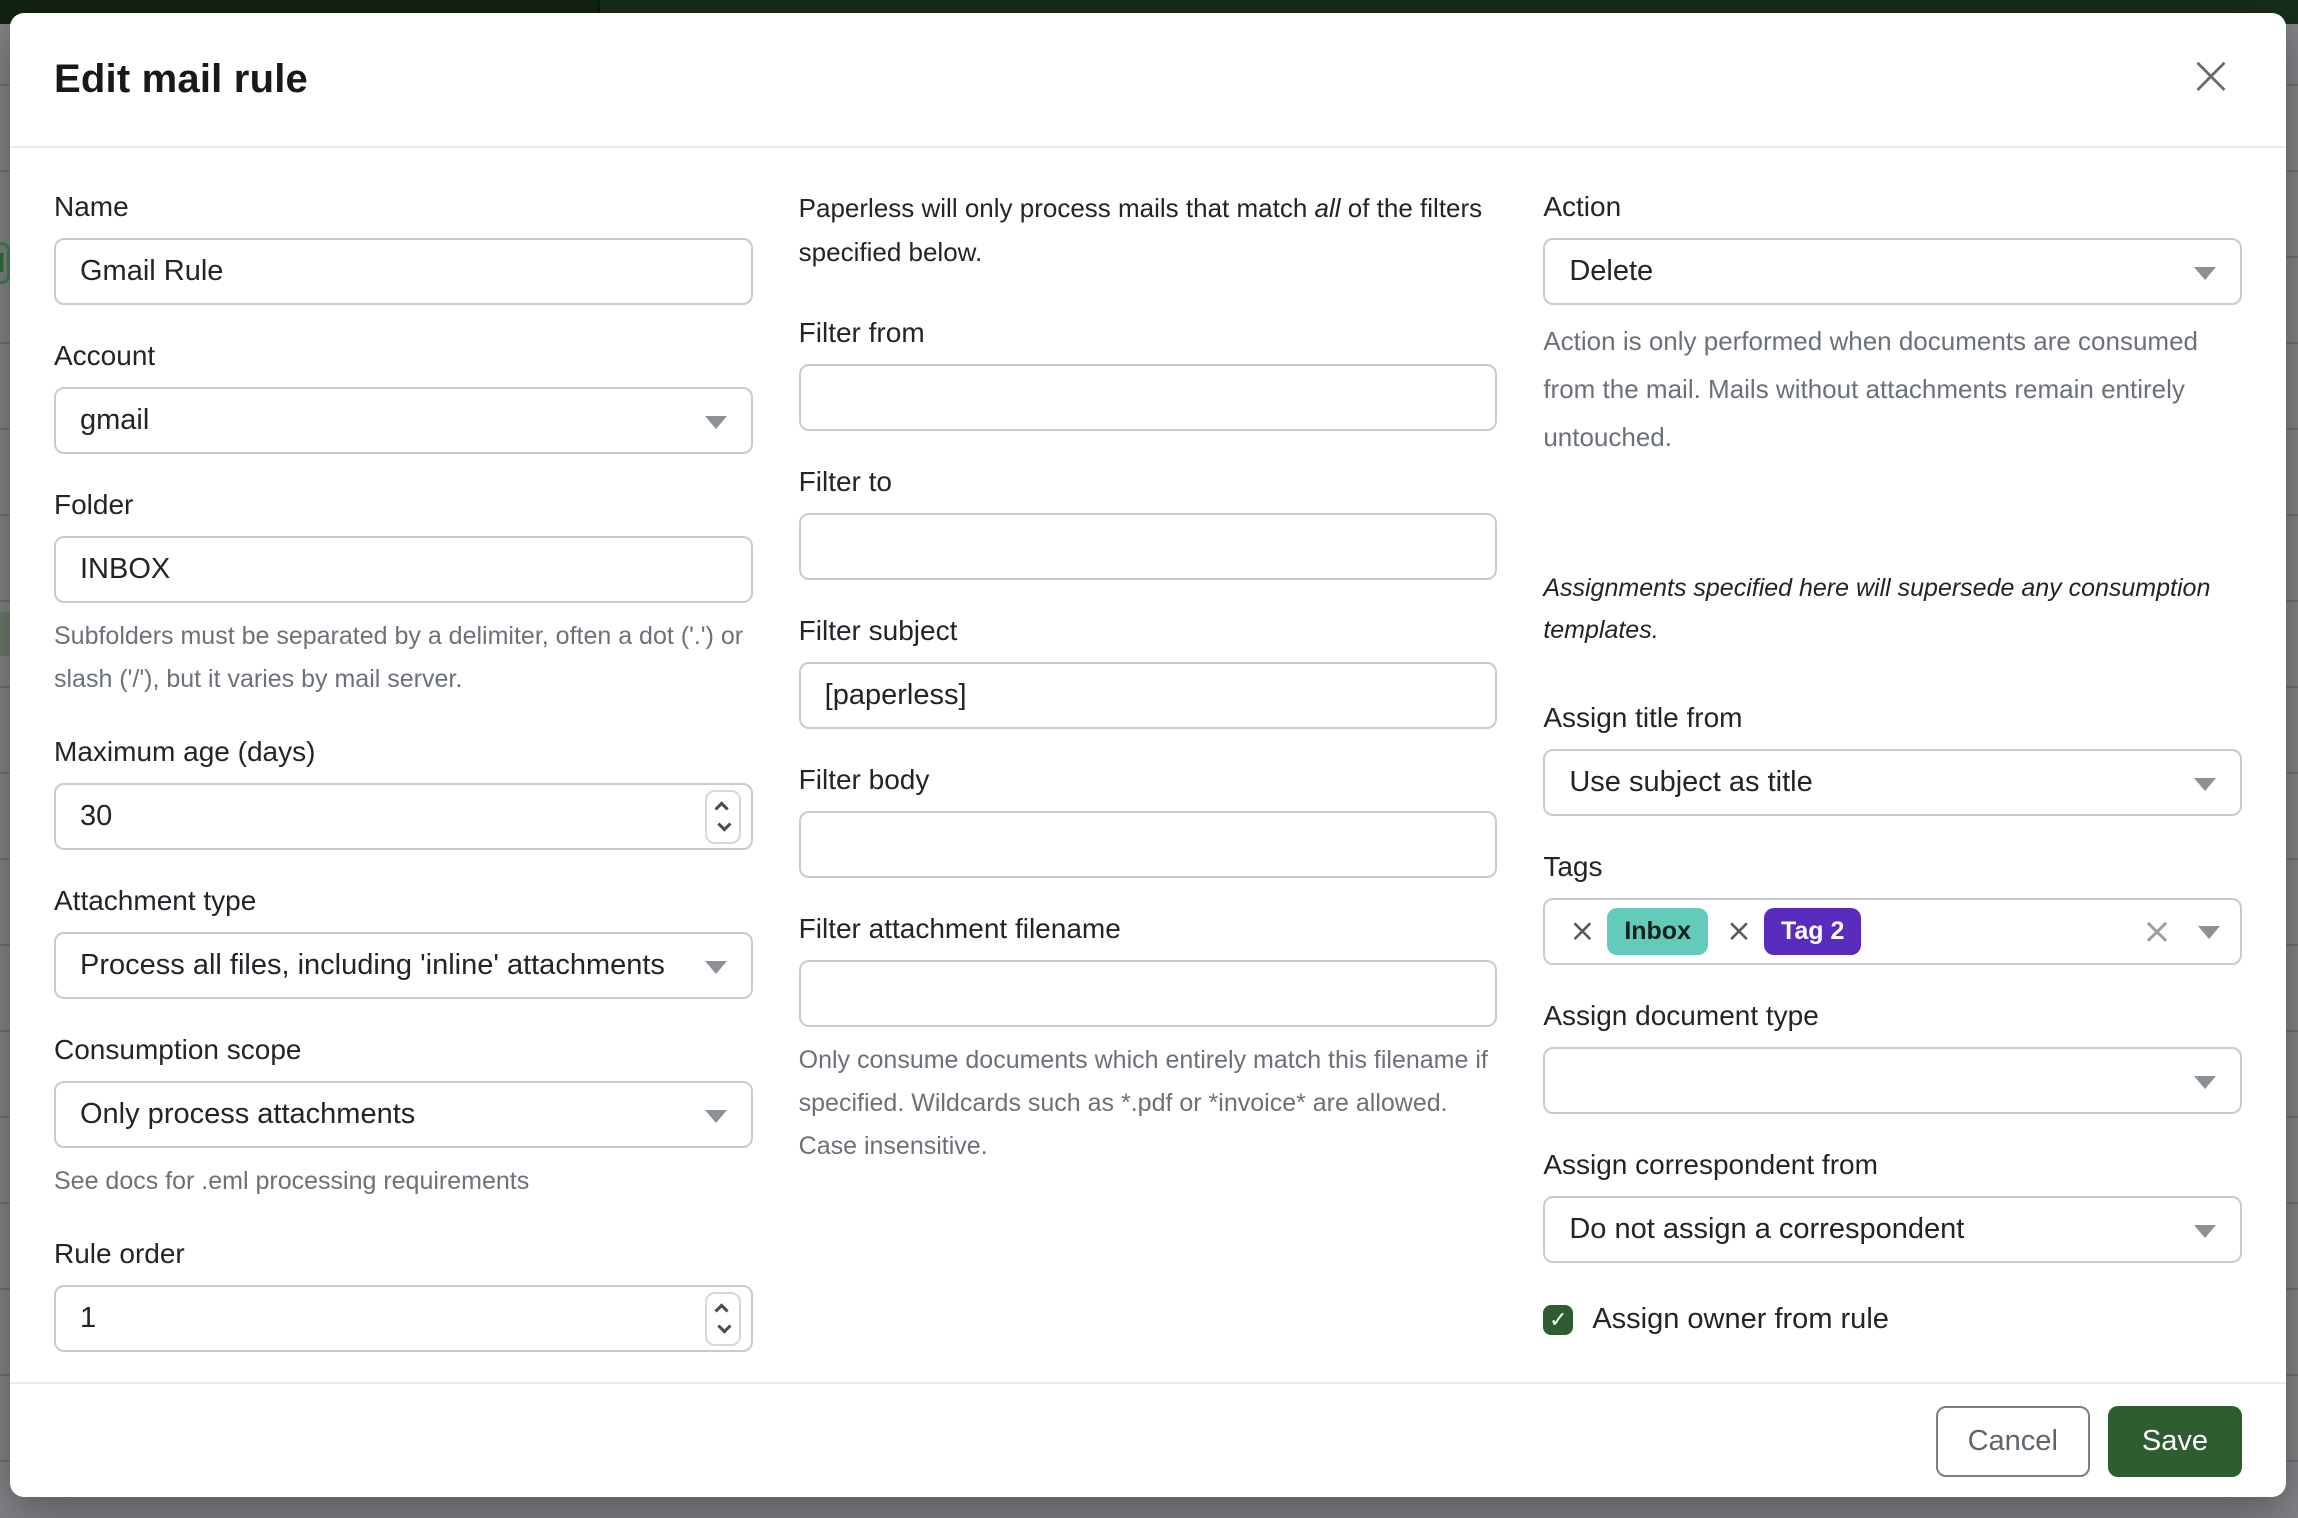 The height and width of the screenshot is (1518, 2298). Describe the element at coordinates (1767, 1229) in the screenshot. I see `assign-correspondent-selected-value: Do not assign a correspondent` at that location.